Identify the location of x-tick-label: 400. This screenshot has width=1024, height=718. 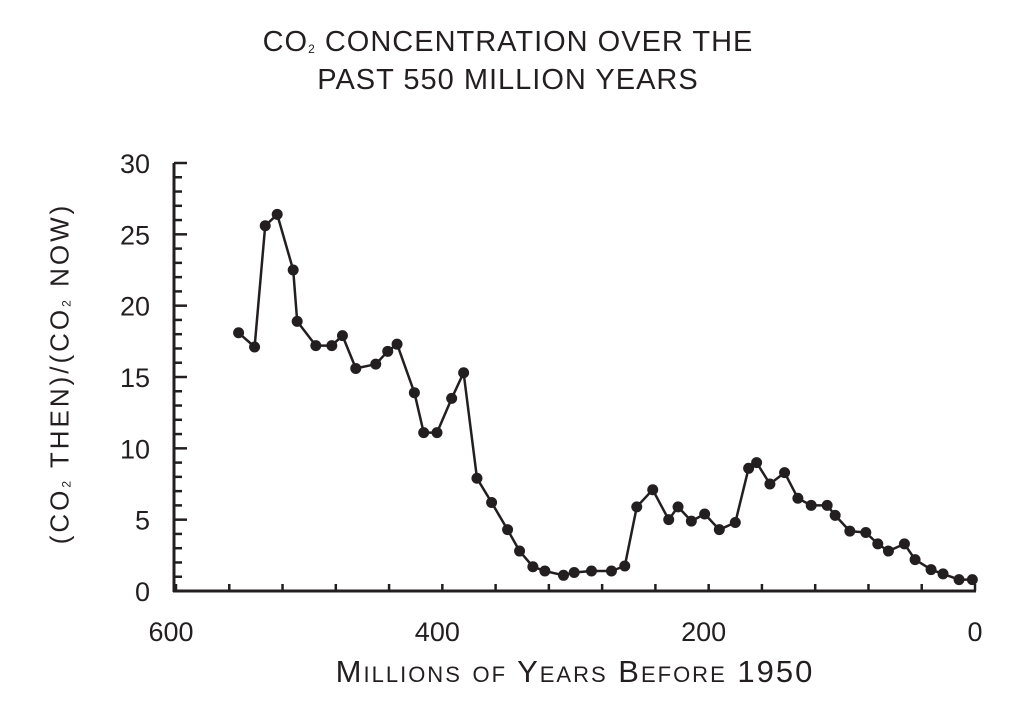
(437, 632).